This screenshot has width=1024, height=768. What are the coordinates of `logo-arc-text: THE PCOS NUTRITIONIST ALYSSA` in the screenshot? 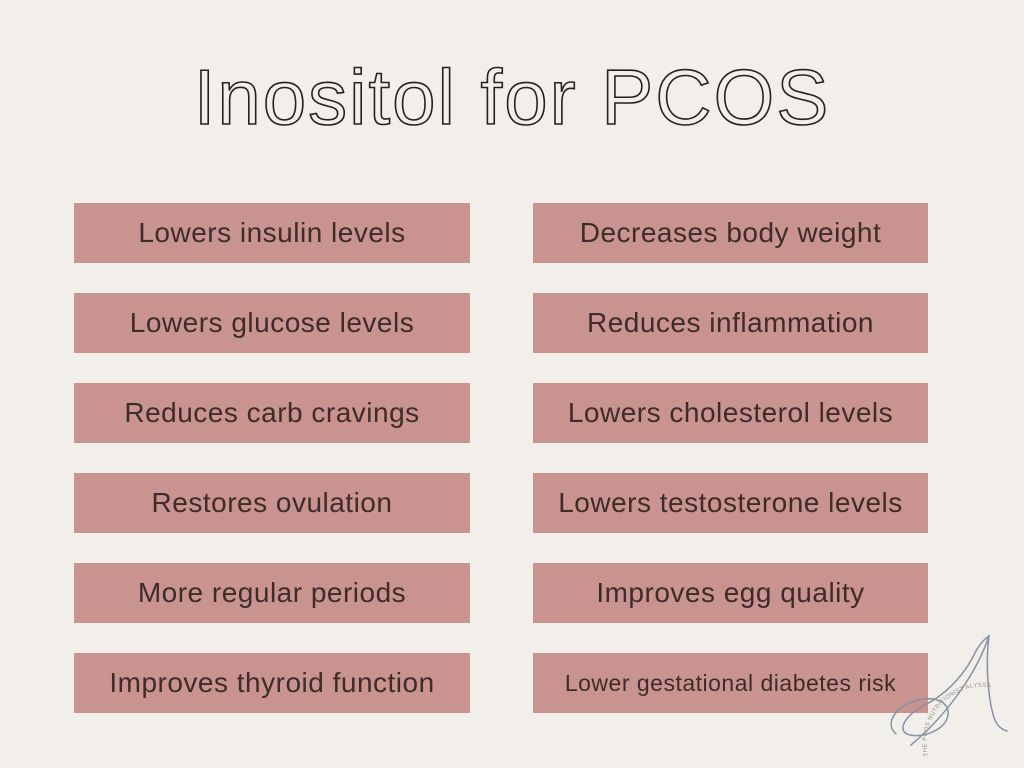 It's located at (956, 720).